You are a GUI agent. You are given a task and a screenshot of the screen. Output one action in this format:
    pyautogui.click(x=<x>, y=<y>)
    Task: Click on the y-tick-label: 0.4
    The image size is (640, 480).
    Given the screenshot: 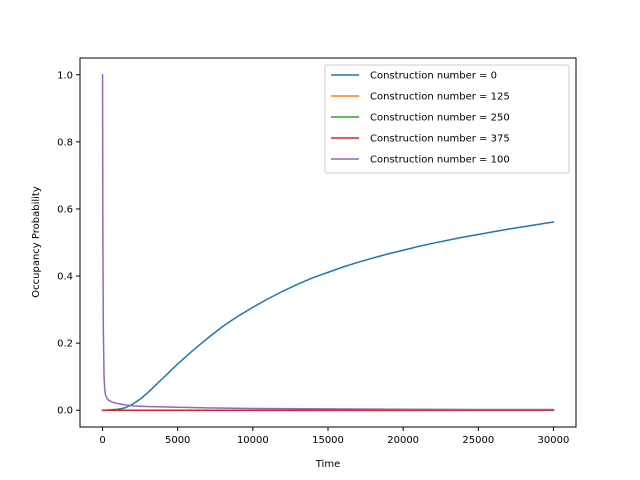 What is the action you would take?
    pyautogui.click(x=65, y=277)
    